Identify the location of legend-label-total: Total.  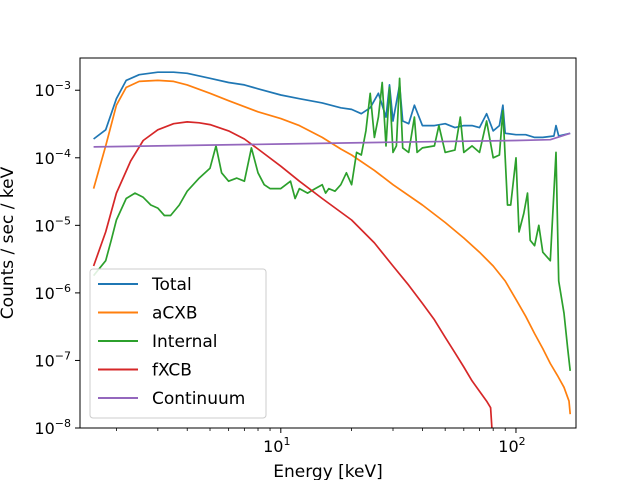
(171, 285).